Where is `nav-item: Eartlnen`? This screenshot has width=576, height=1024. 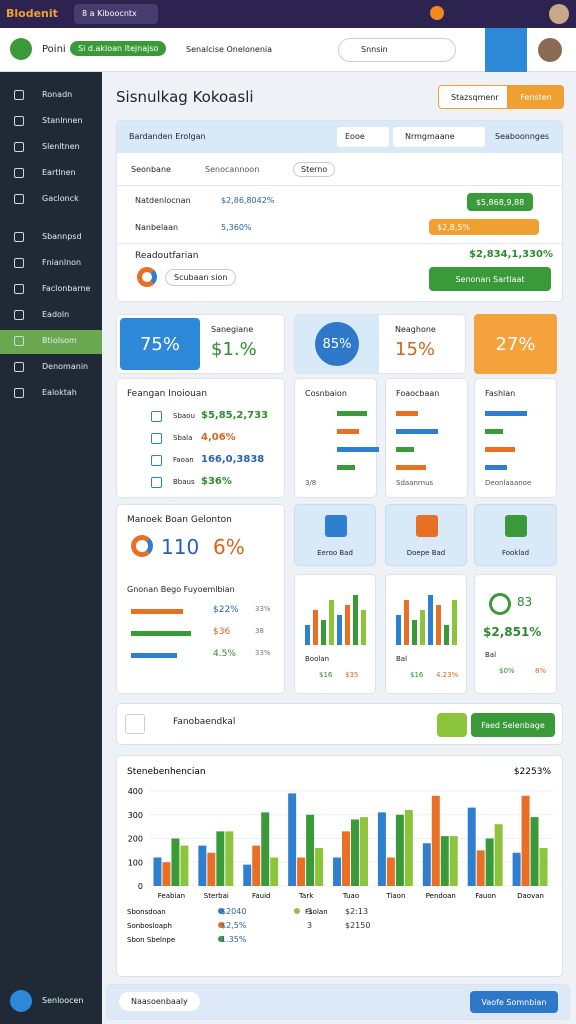
nav-item: Eartlnen is located at coordinates (59, 172).